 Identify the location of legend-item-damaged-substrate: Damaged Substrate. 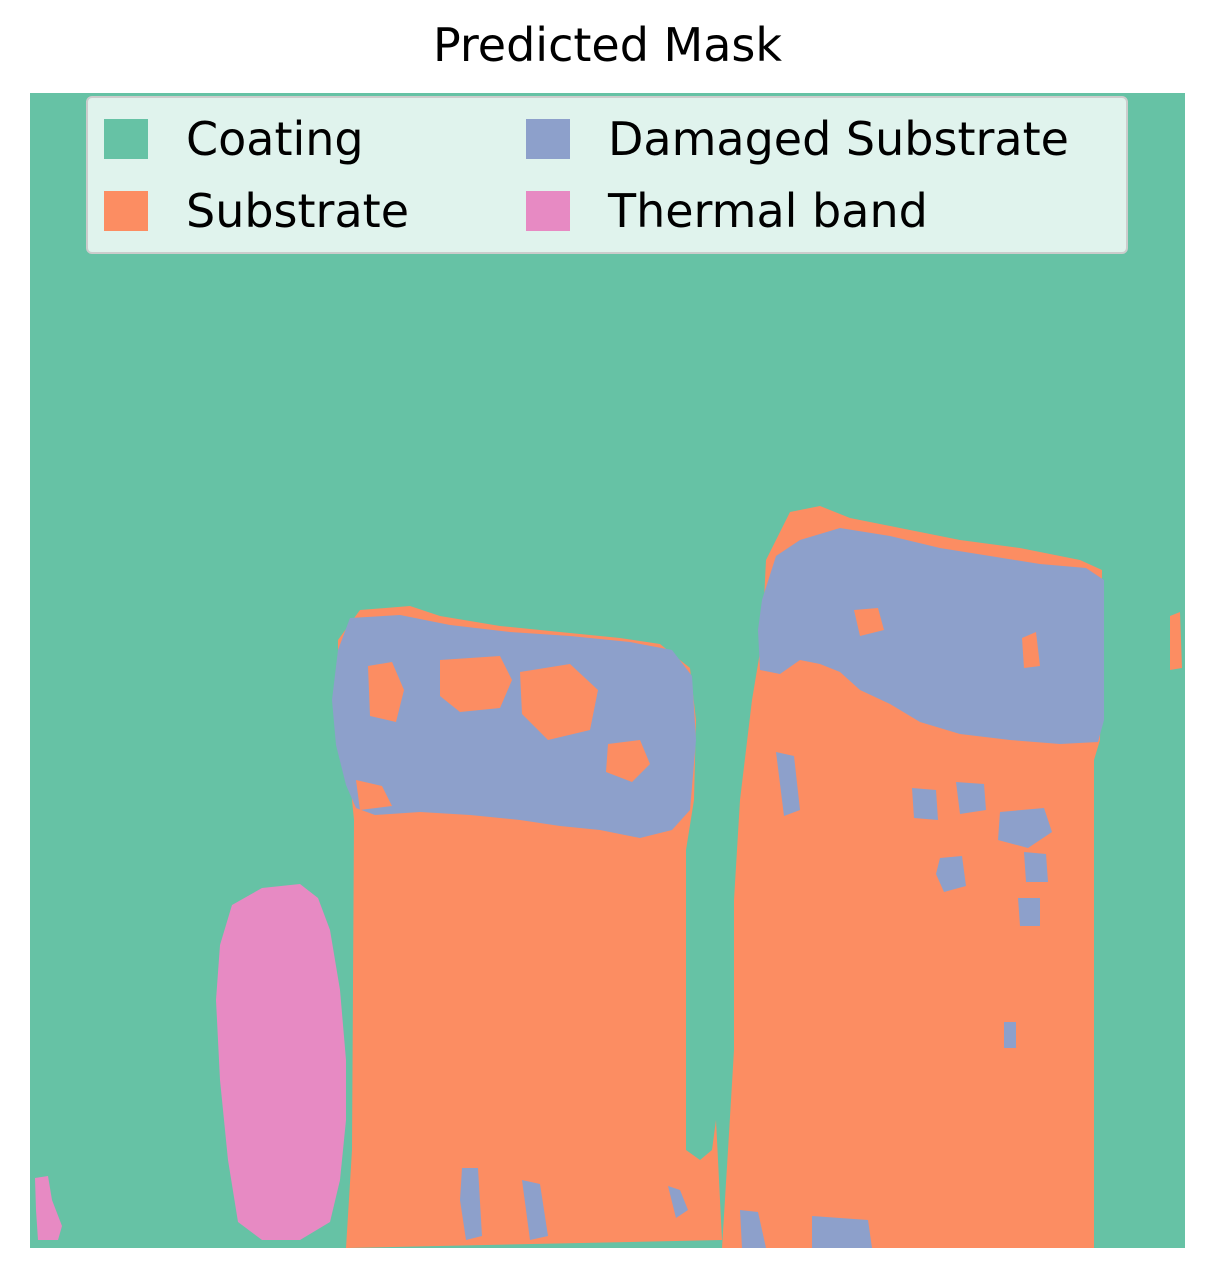
(797, 139).